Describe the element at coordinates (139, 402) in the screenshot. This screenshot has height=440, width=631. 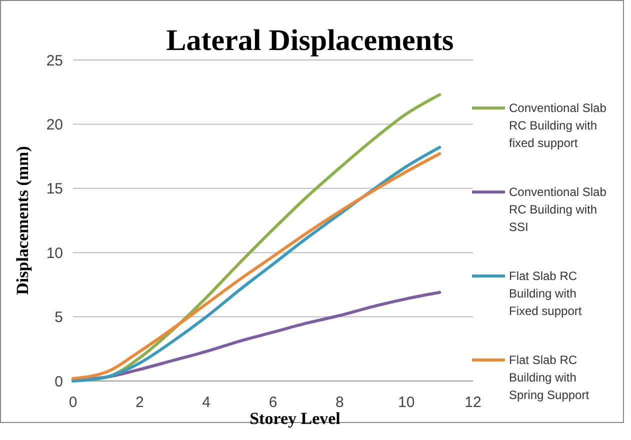
I see `x-tick-label: 2` at that location.